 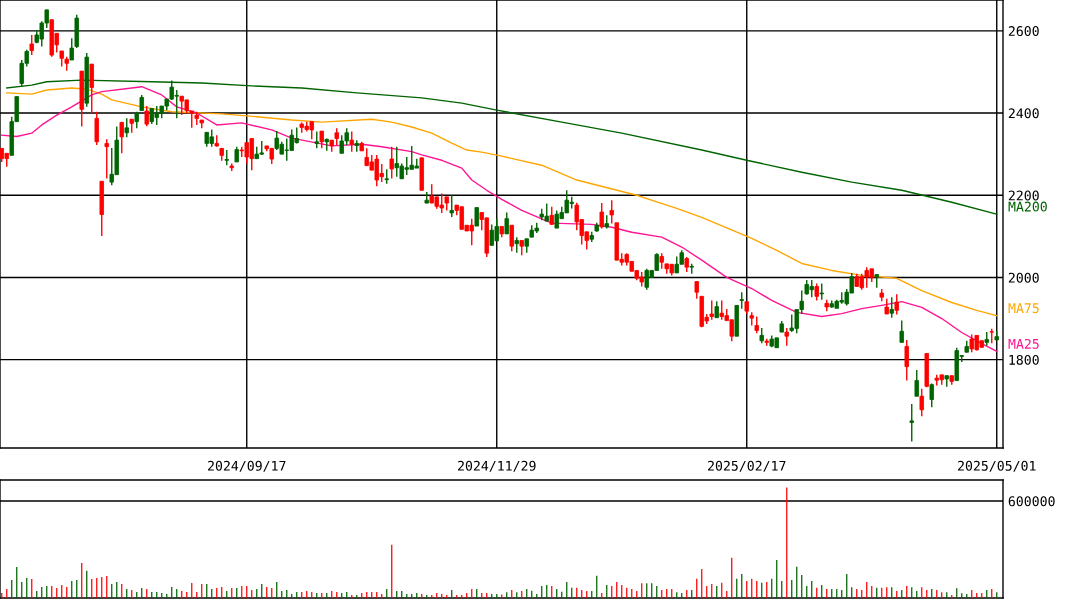 What do you see at coordinates (1023, 31) in the screenshot?
I see `y-tick-label: 2600` at bounding box center [1023, 31].